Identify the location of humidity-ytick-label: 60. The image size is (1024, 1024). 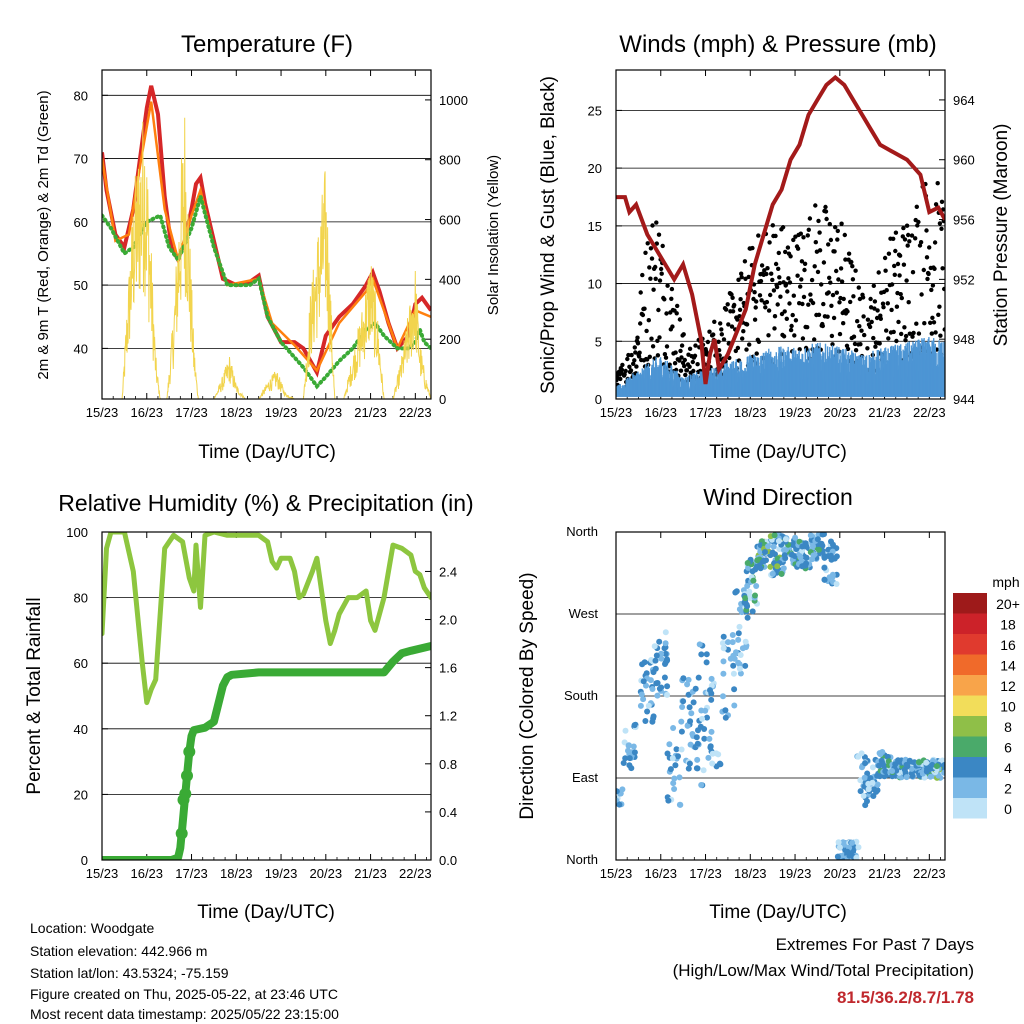
(81, 663).